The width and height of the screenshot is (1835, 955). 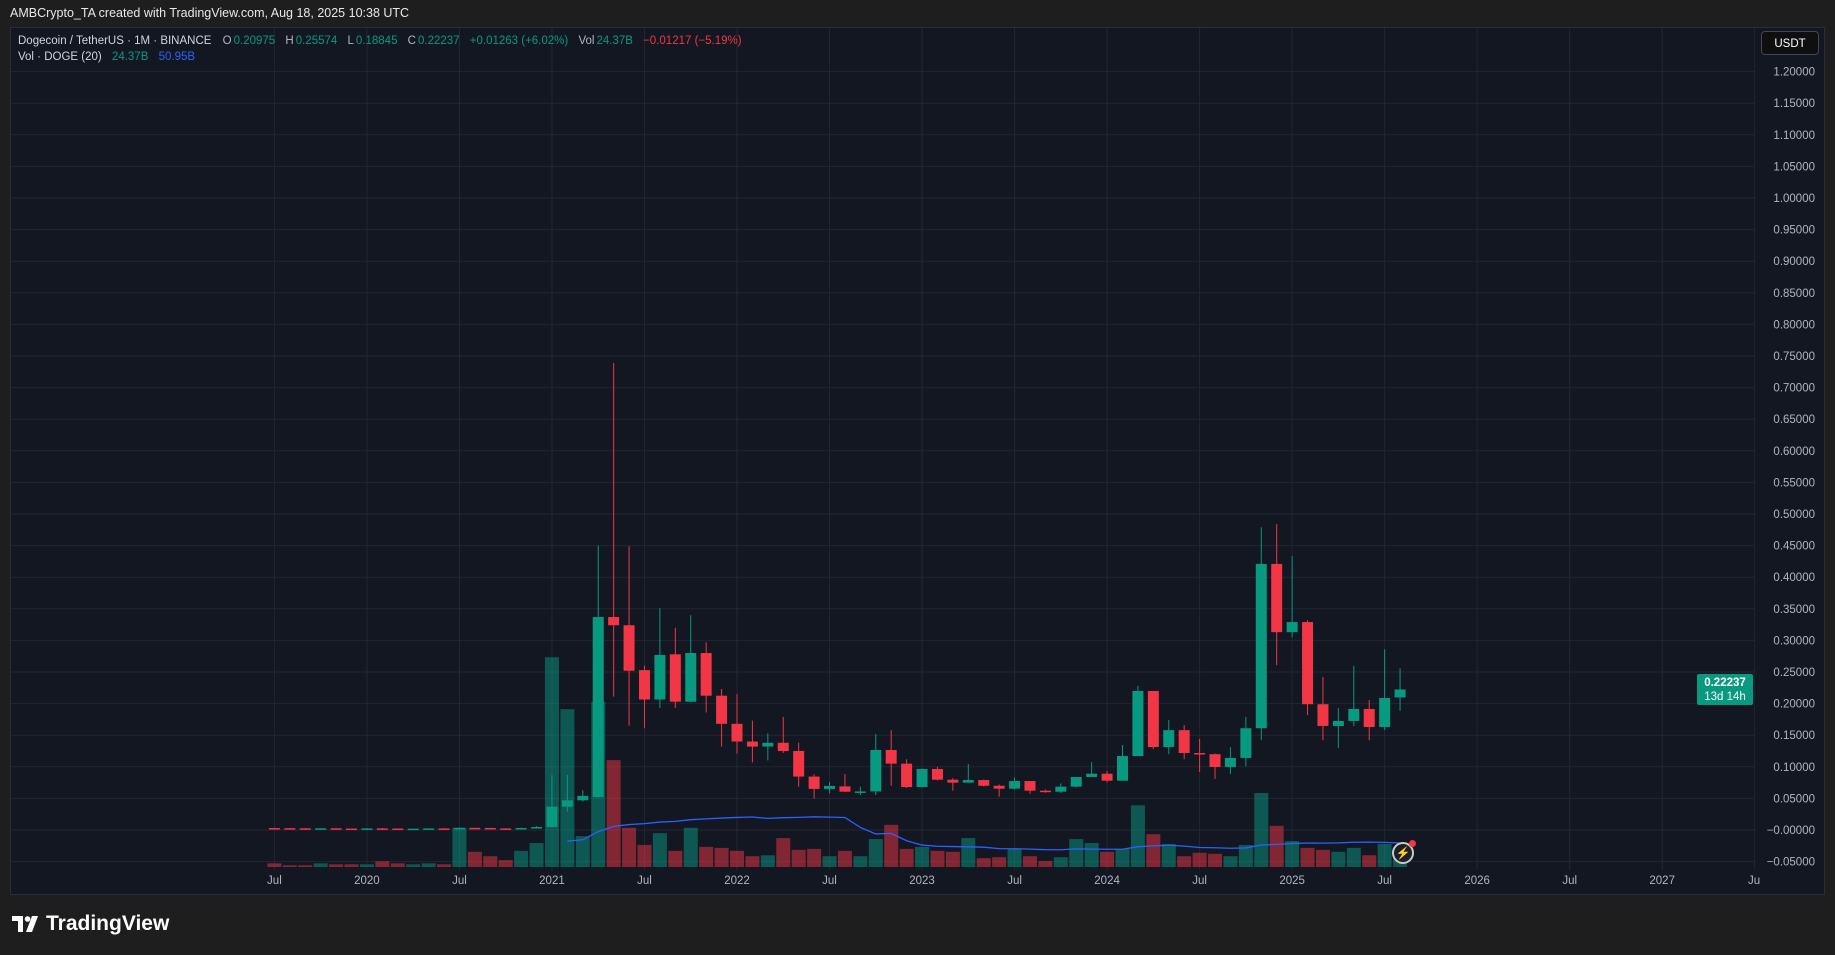 What do you see at coordinates (438, 41) in the screenshot?
I see `close-value: 0.22237` at bounding box center [438, 41].